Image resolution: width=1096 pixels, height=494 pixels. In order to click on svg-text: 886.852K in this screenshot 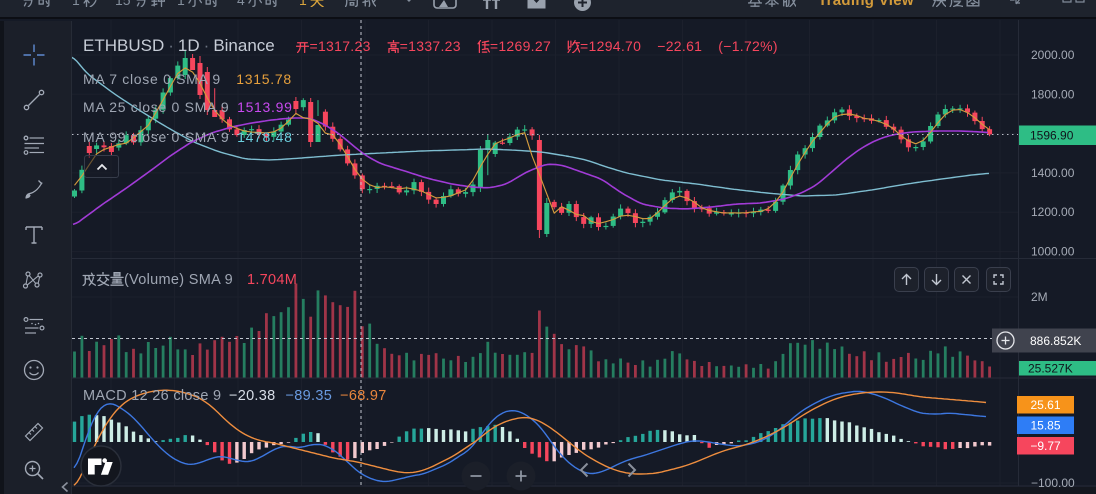, I will do `click(1055, 341)`.